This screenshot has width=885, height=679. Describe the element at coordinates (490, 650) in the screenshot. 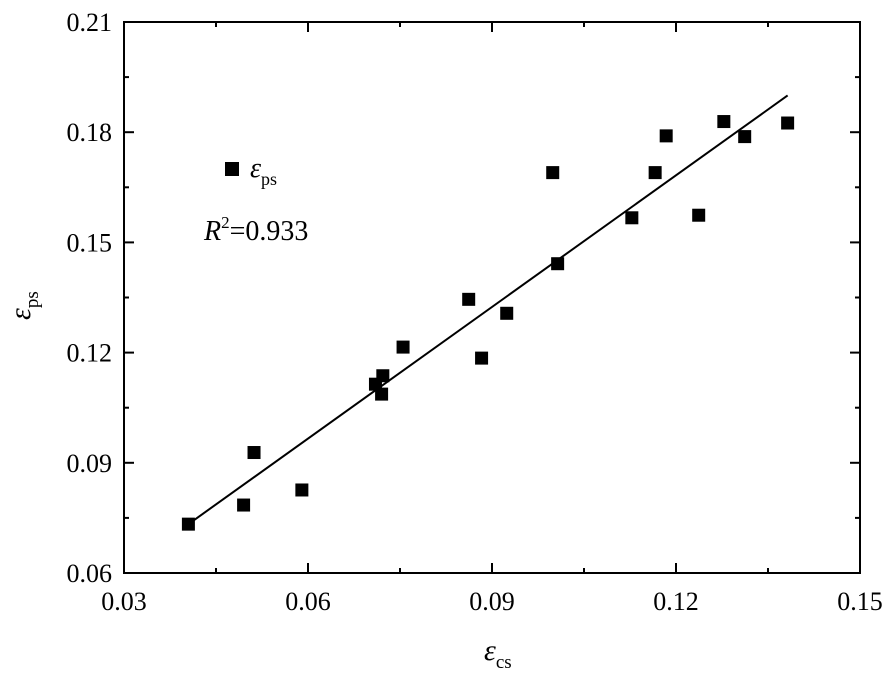

I see `x-axis-symbol: ε` at that location.